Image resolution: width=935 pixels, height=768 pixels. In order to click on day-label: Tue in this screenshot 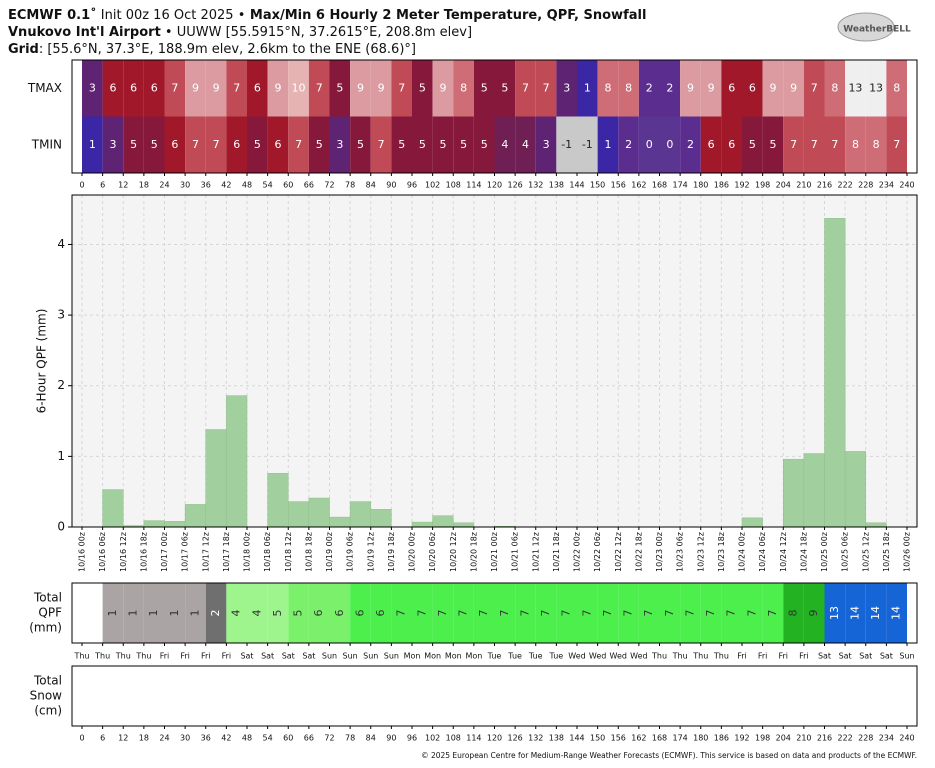, I will do `click(494, 656)`.